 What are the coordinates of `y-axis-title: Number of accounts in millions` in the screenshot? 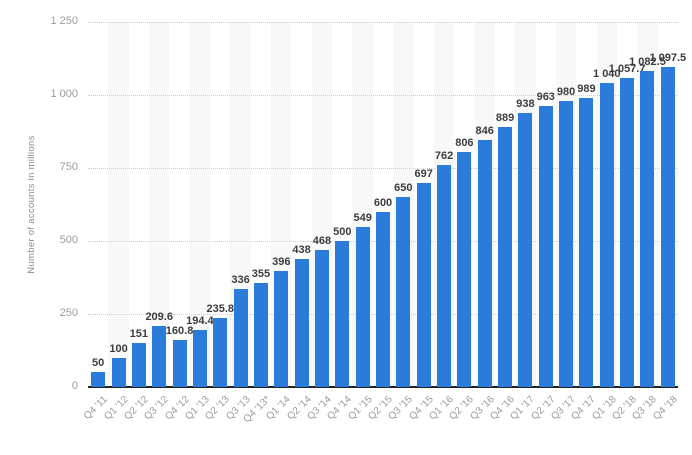 It's located at (31, 204).